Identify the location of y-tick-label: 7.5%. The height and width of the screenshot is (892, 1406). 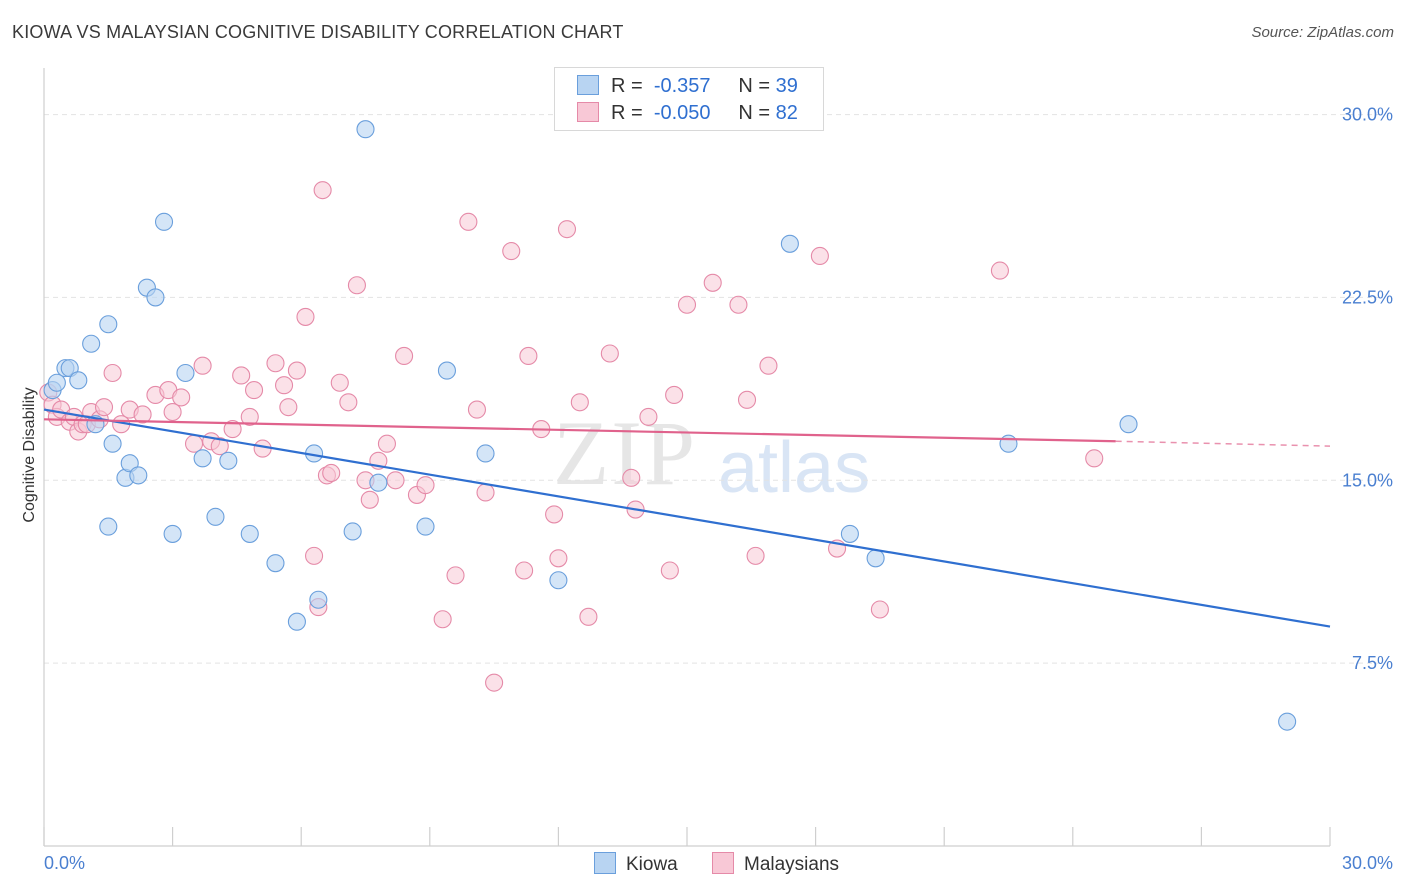
(1372, 663).